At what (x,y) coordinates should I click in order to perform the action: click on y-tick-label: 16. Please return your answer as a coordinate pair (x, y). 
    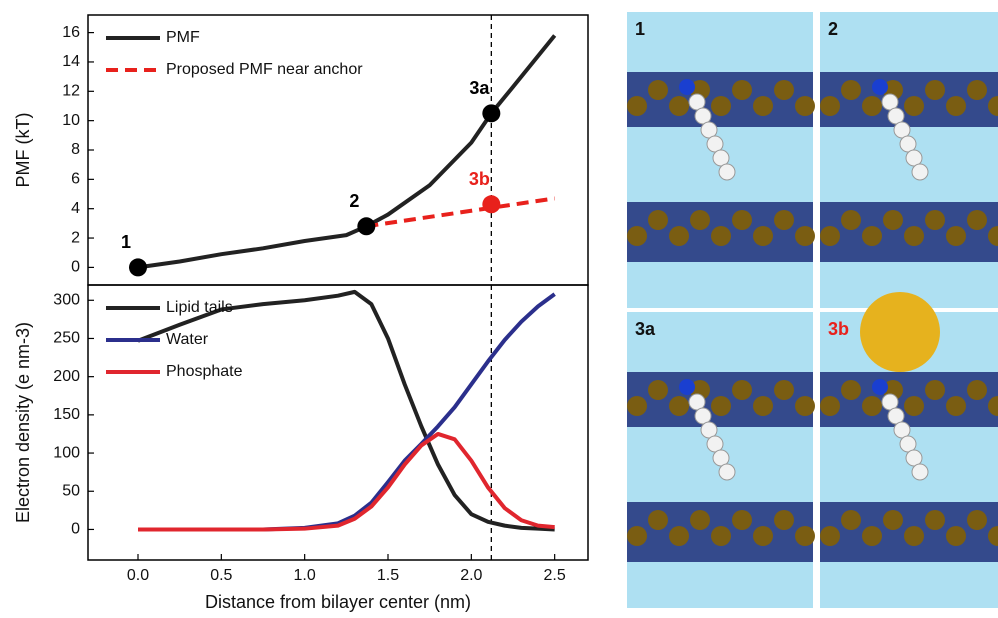
    Looking at the image, I should click on (71, 32).